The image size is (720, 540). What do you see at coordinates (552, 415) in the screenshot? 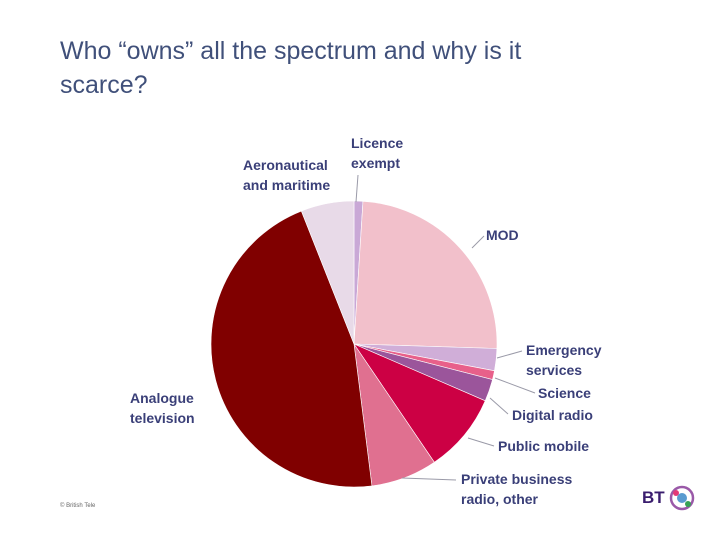
I see `slice-label: Digital radio` at bounding box center [552, 415].